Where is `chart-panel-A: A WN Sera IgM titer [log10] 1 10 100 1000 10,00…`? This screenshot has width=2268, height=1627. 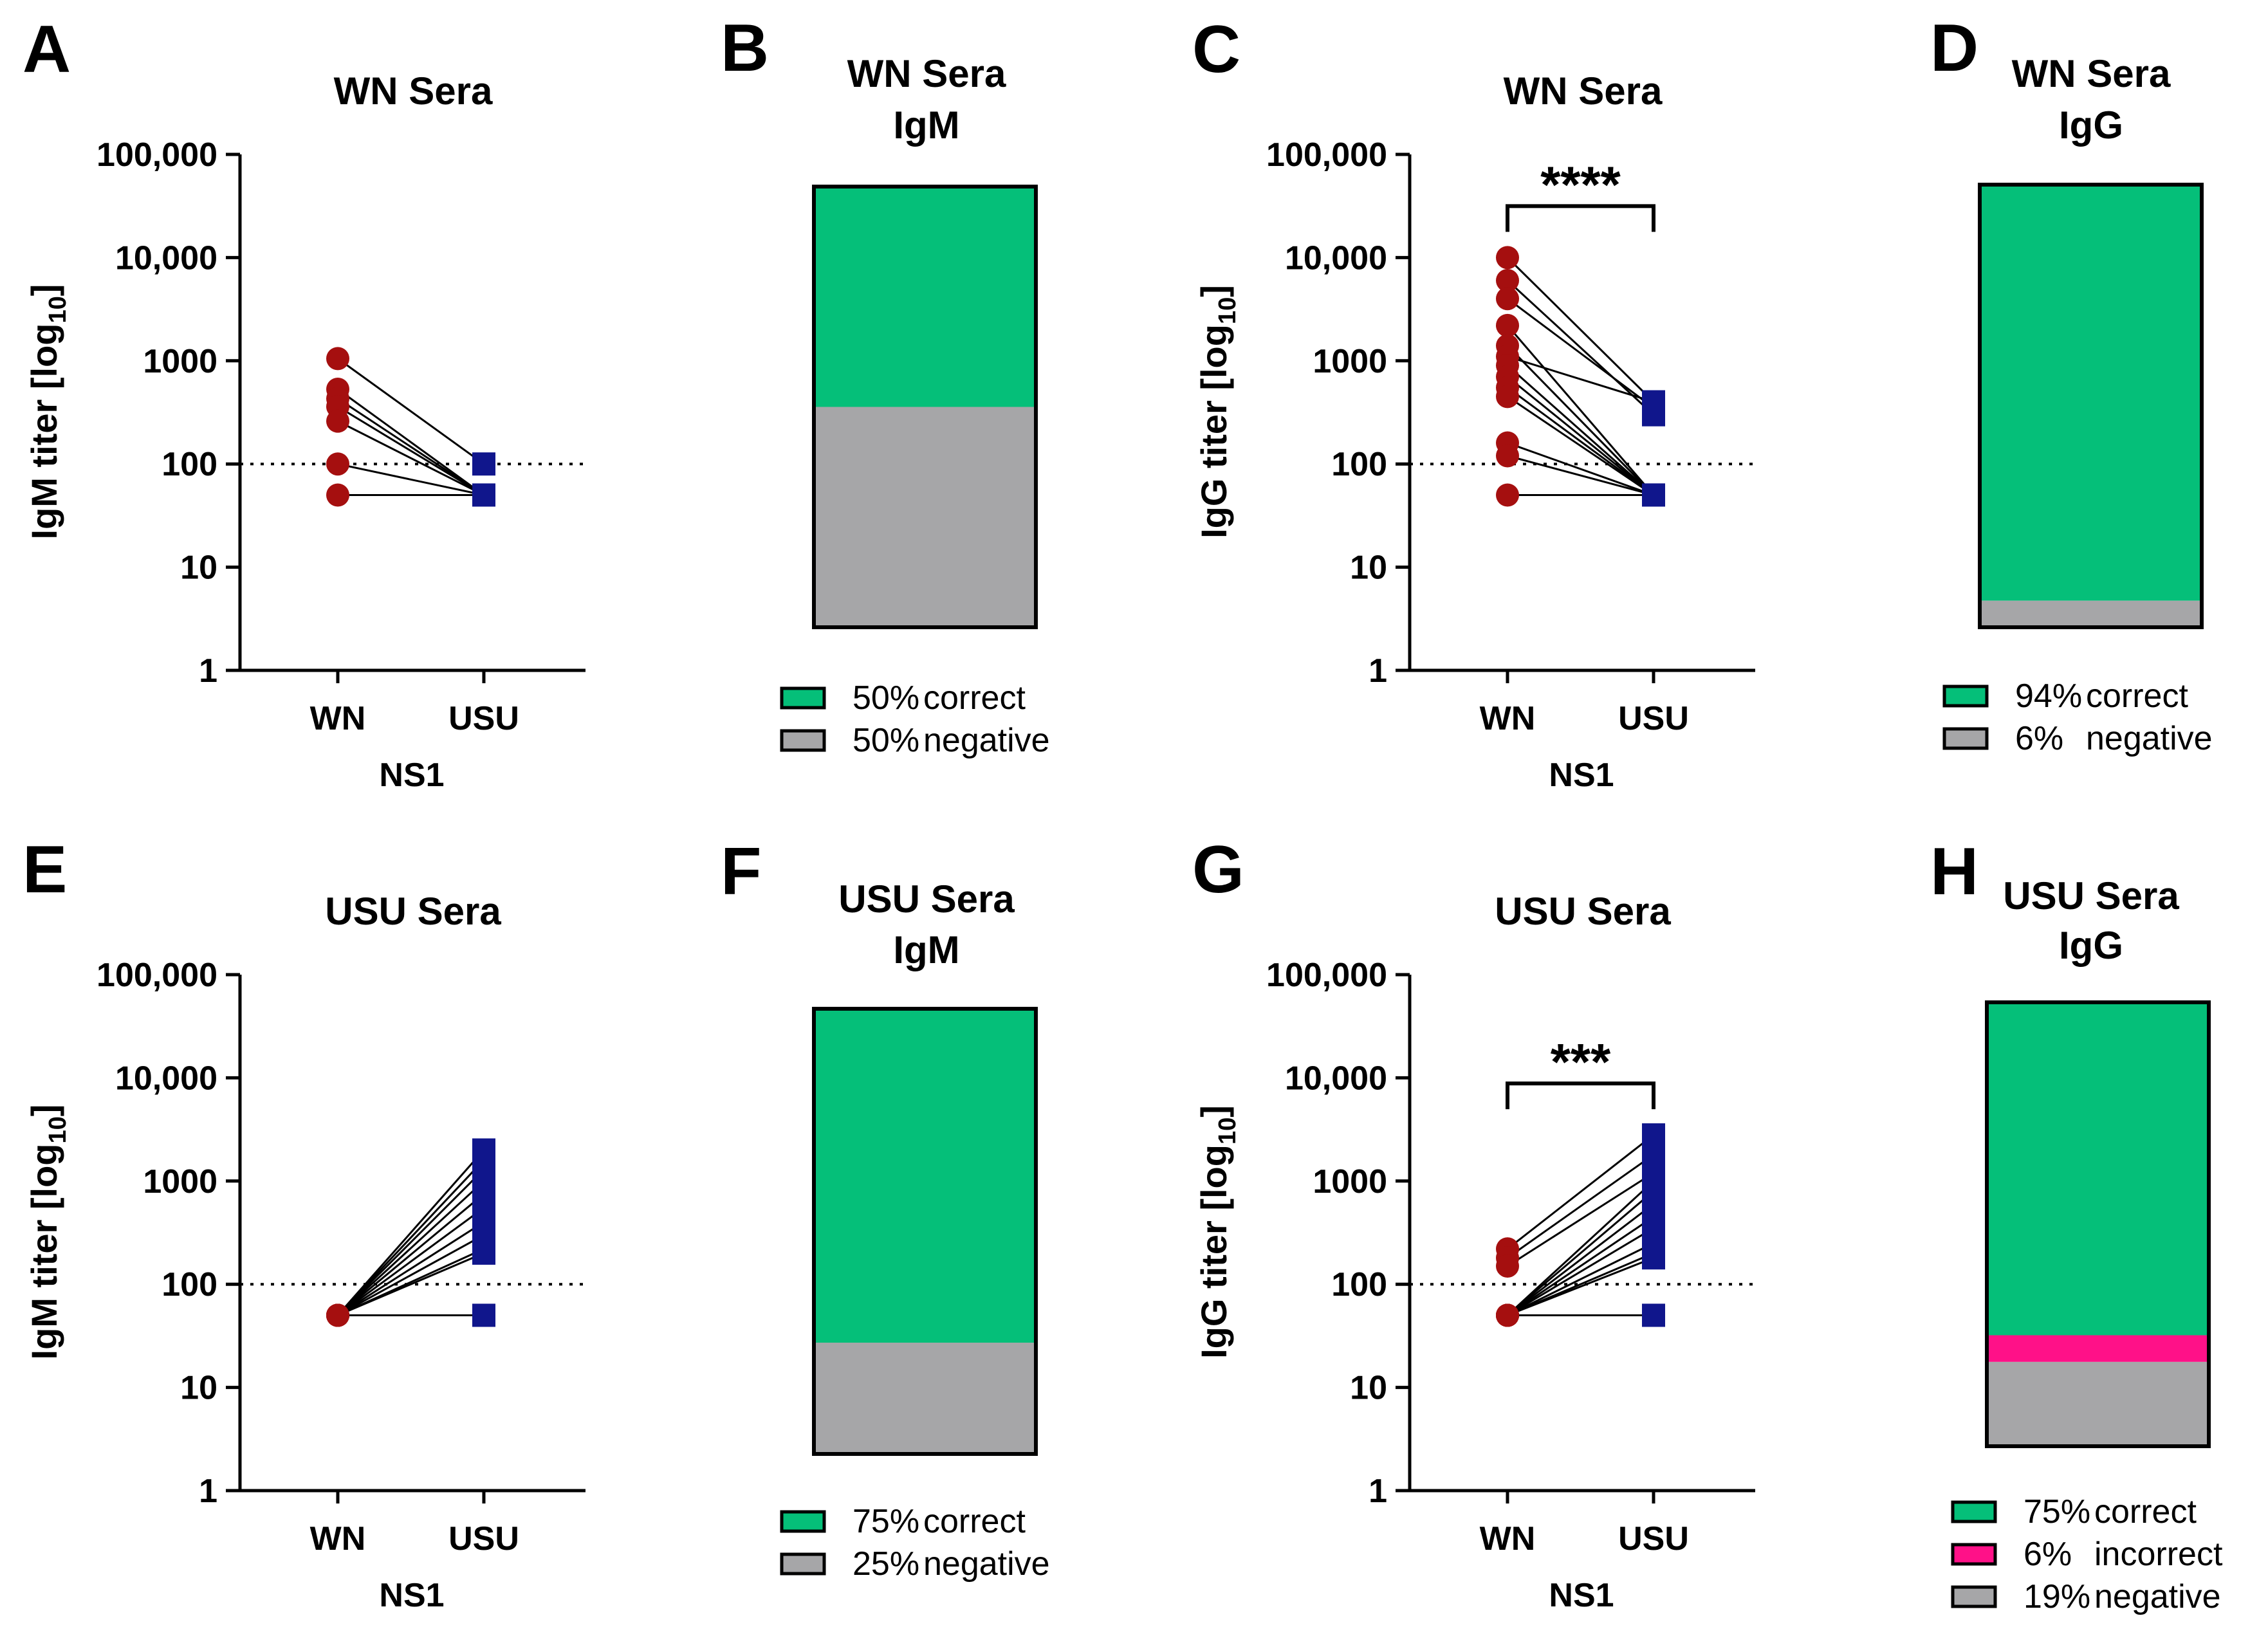 chart-panel-A: A WN Sera IgM titer [log10] 1 10 100 1000 10,00… is located at coordinates (304, 403).